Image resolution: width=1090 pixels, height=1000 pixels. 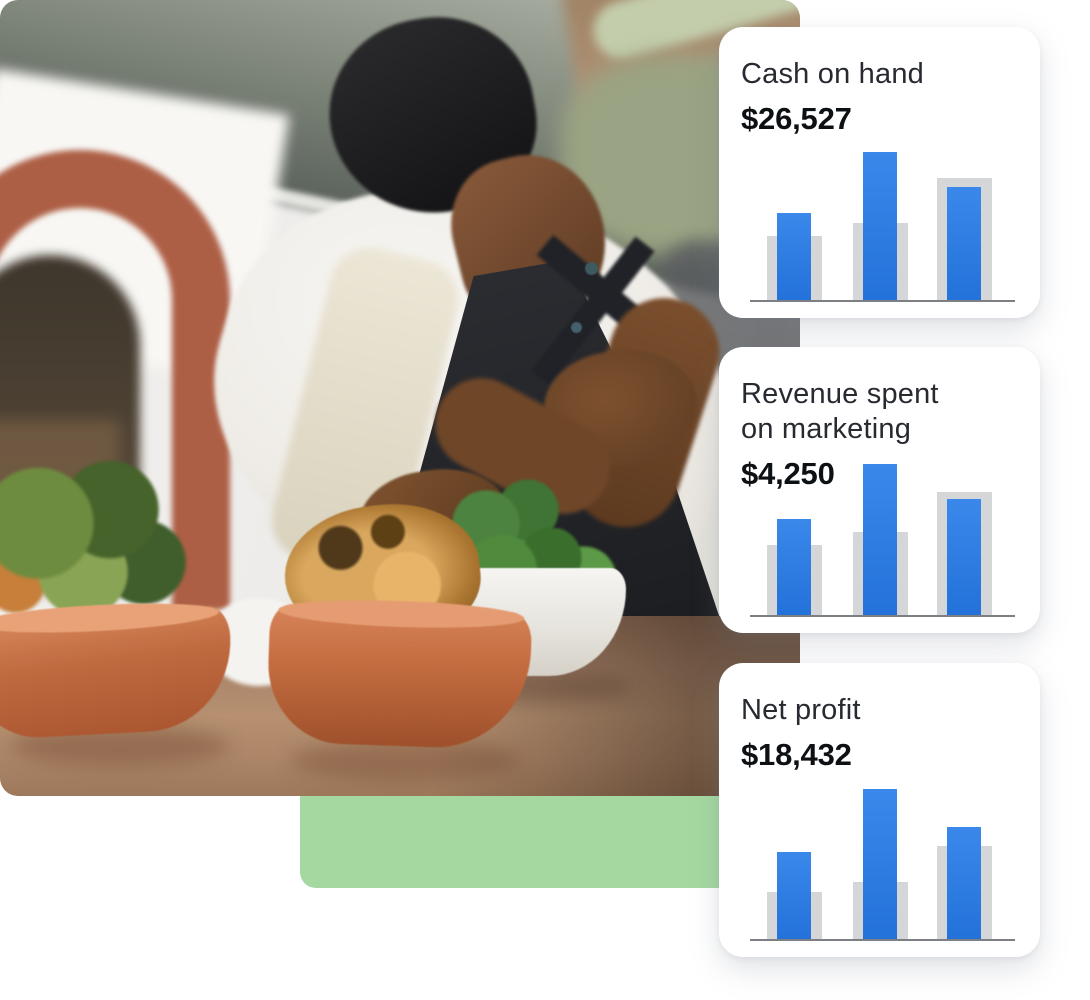 I want to click on card-value: $26,527, so click(x=796, y=118).